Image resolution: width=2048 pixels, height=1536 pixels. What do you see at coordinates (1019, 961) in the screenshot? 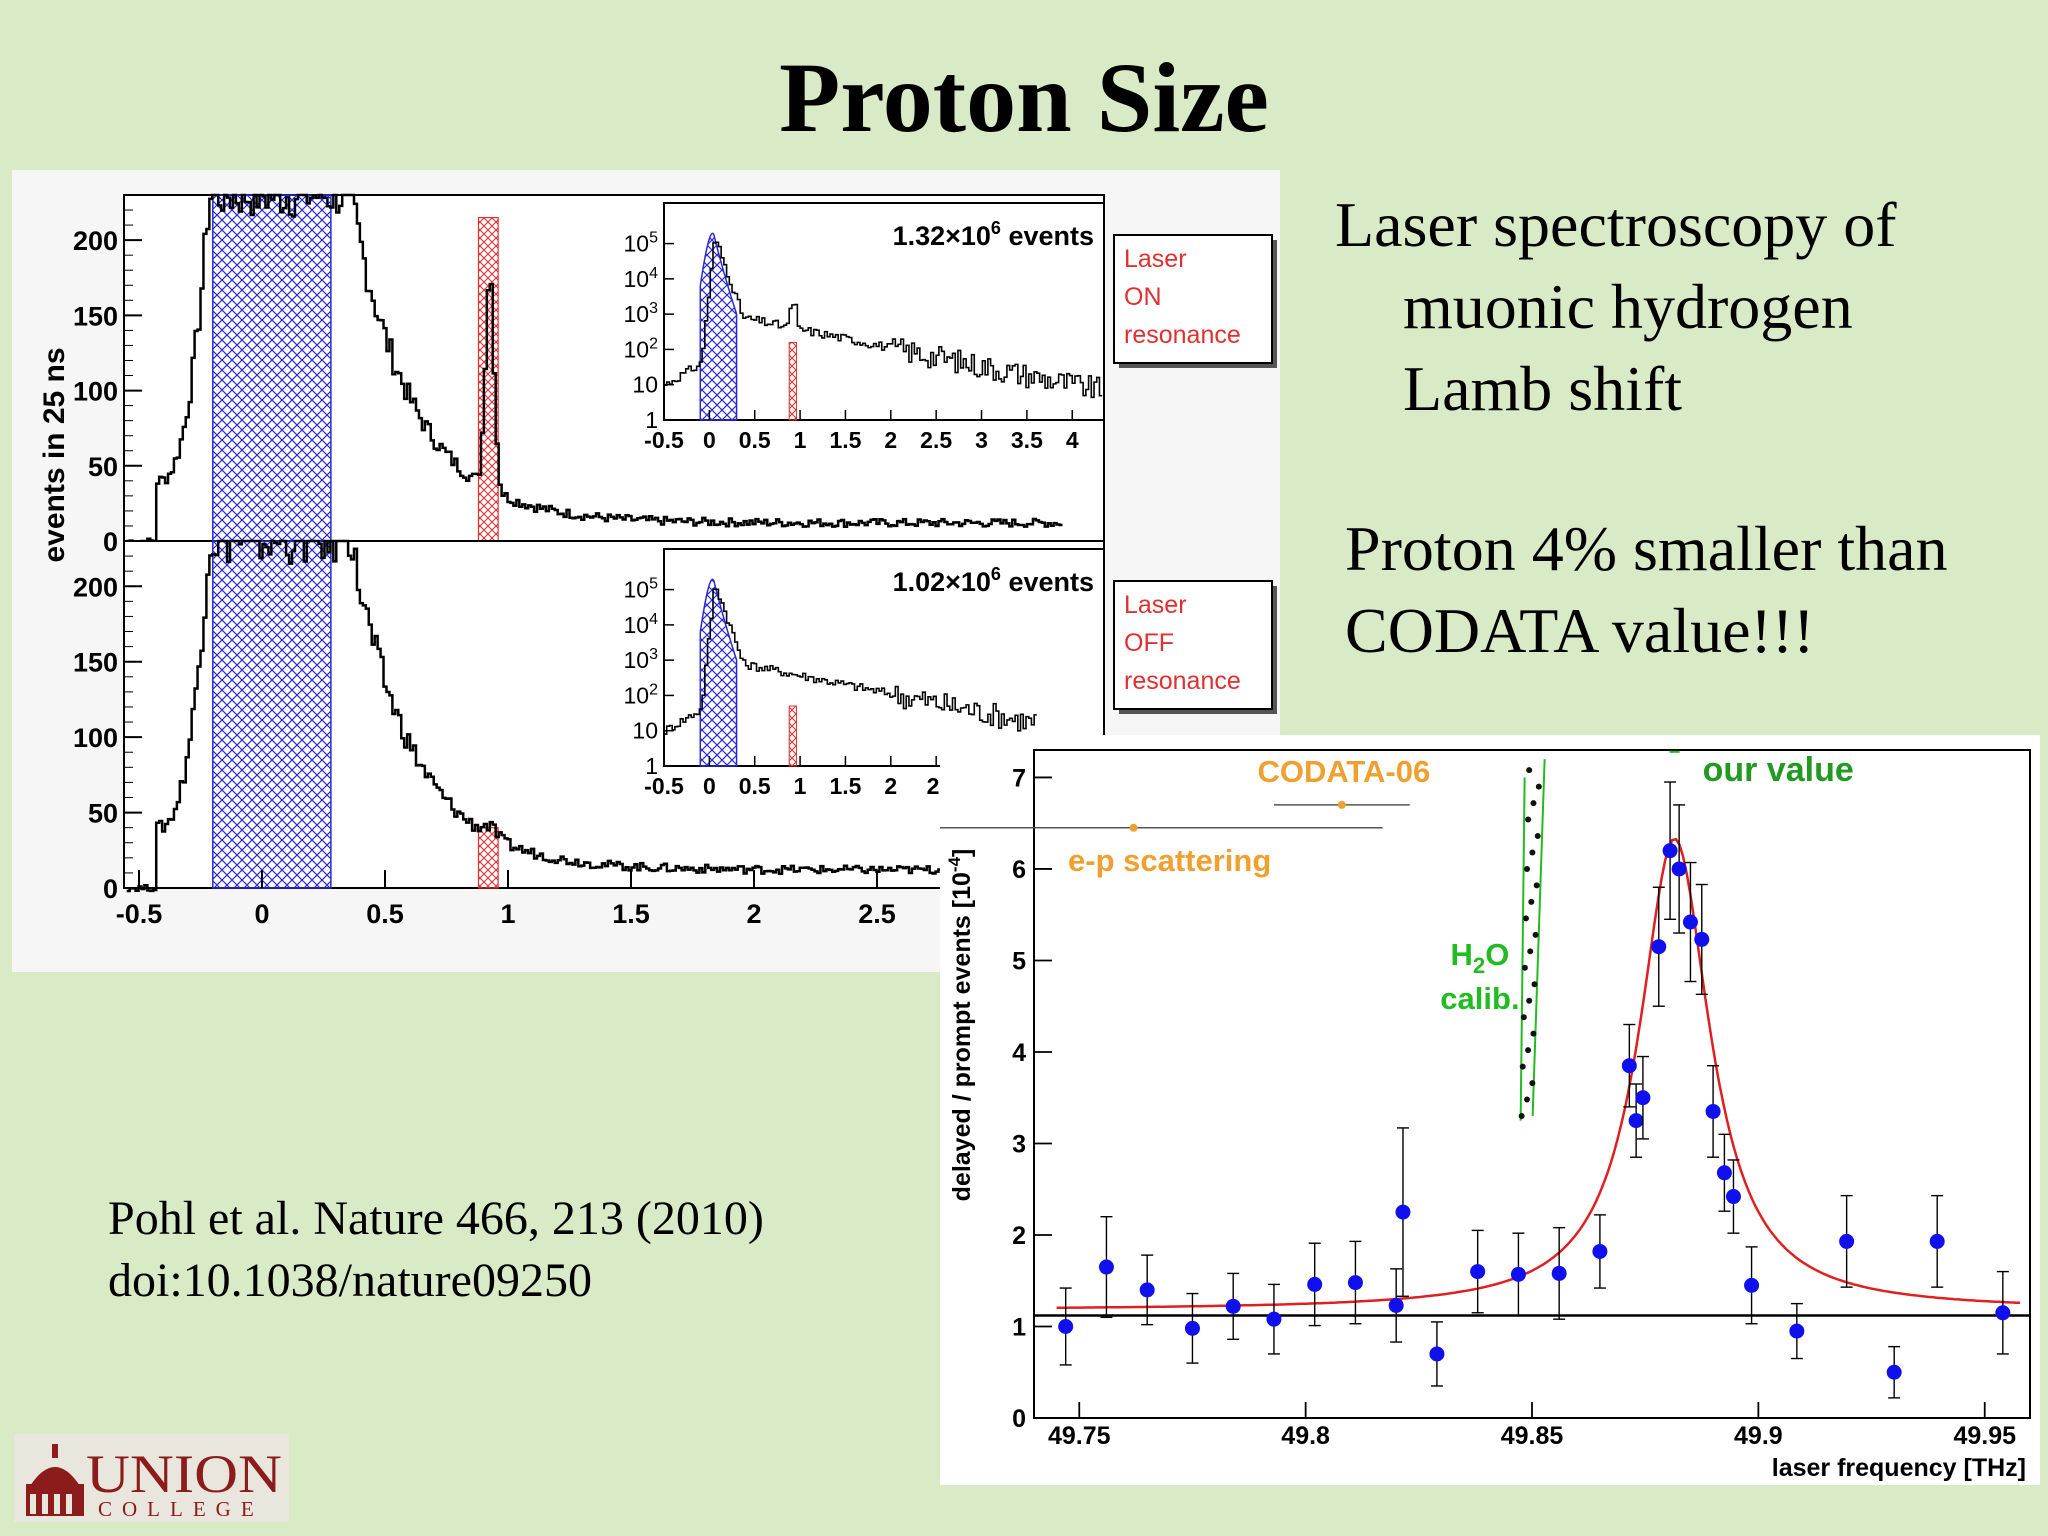
I see `scan-y-tick-label: 5` at bounding box center [1019, 961].